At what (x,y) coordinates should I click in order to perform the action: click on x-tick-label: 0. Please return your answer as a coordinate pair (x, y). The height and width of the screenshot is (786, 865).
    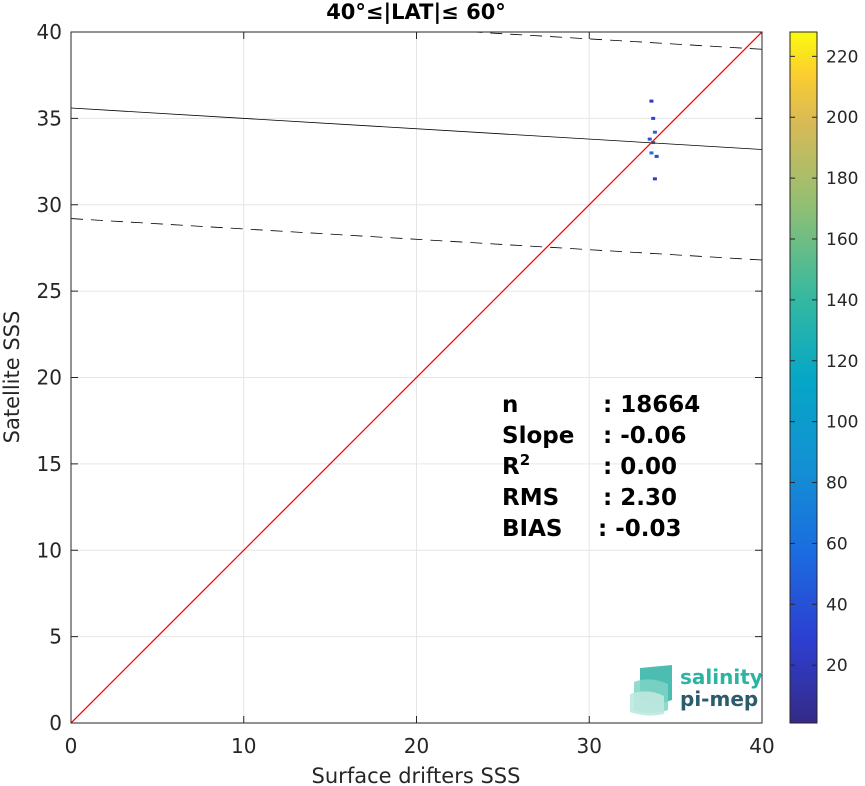
    Looking at the image, I should click on (71, 746).